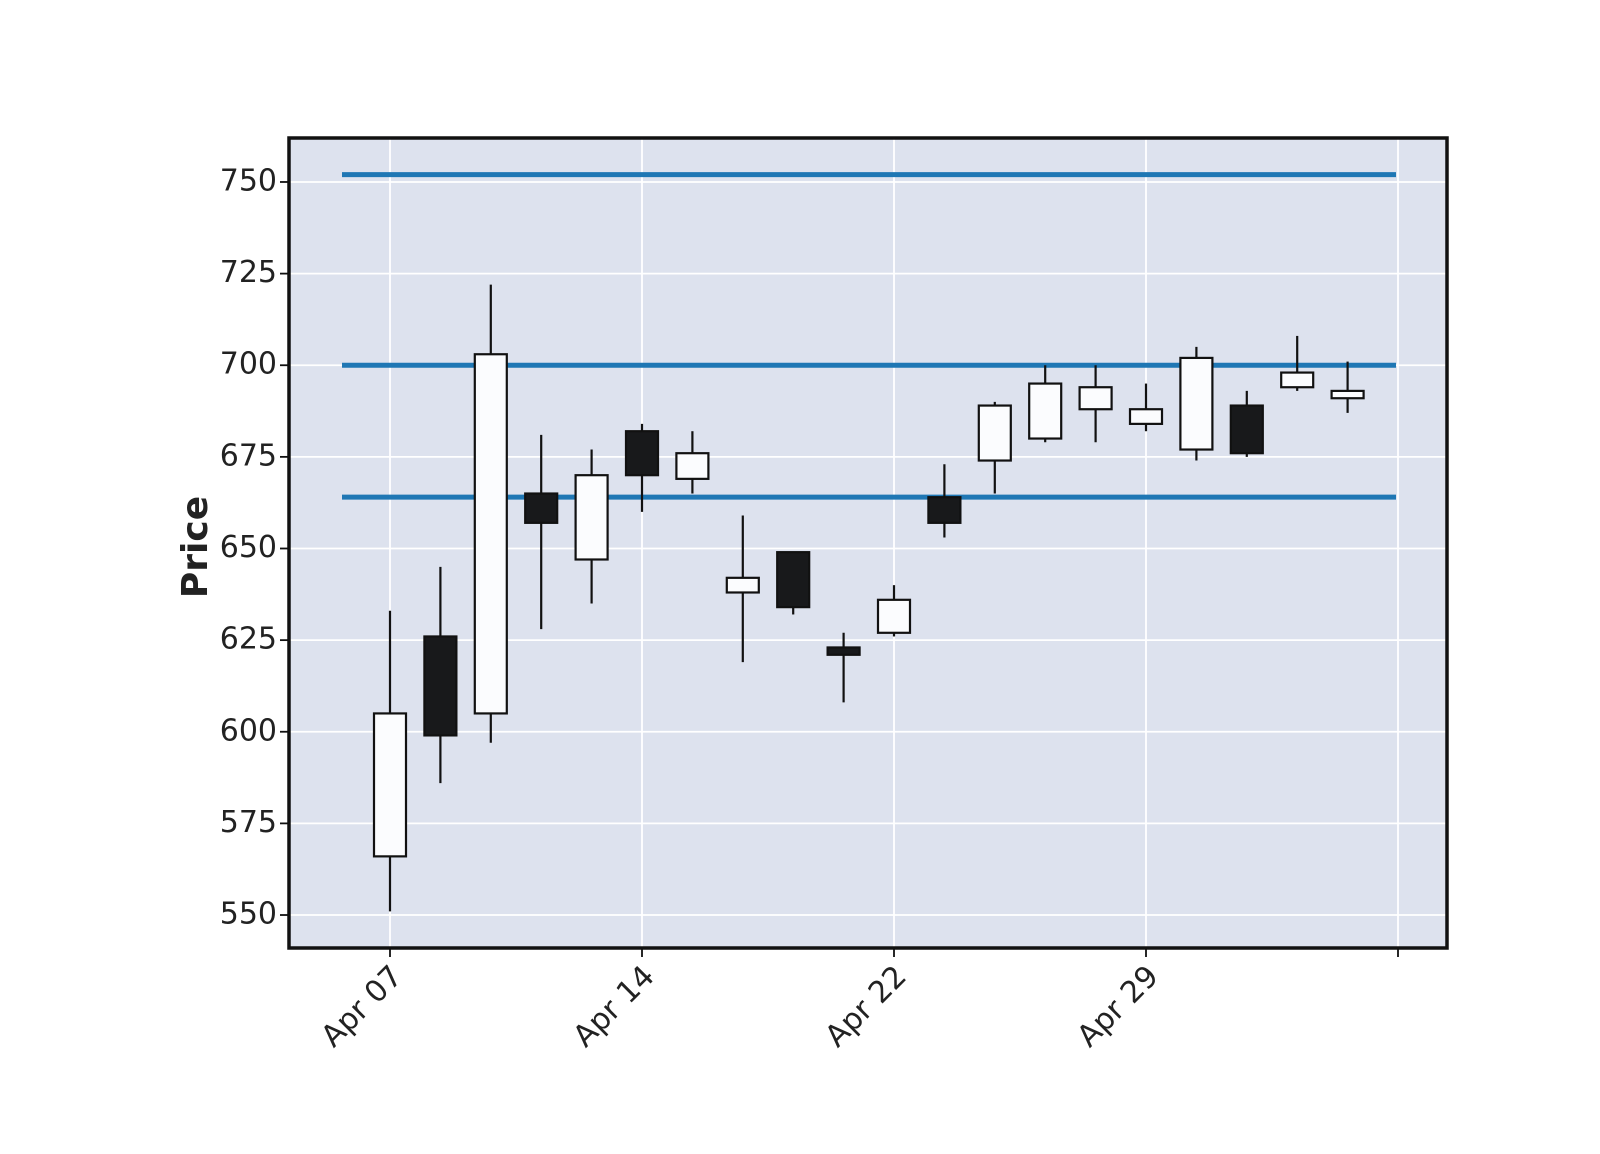  I want to click on y-axis-ticks: 550 575 600 625 650 675 700 725 750, so click(254, 547).